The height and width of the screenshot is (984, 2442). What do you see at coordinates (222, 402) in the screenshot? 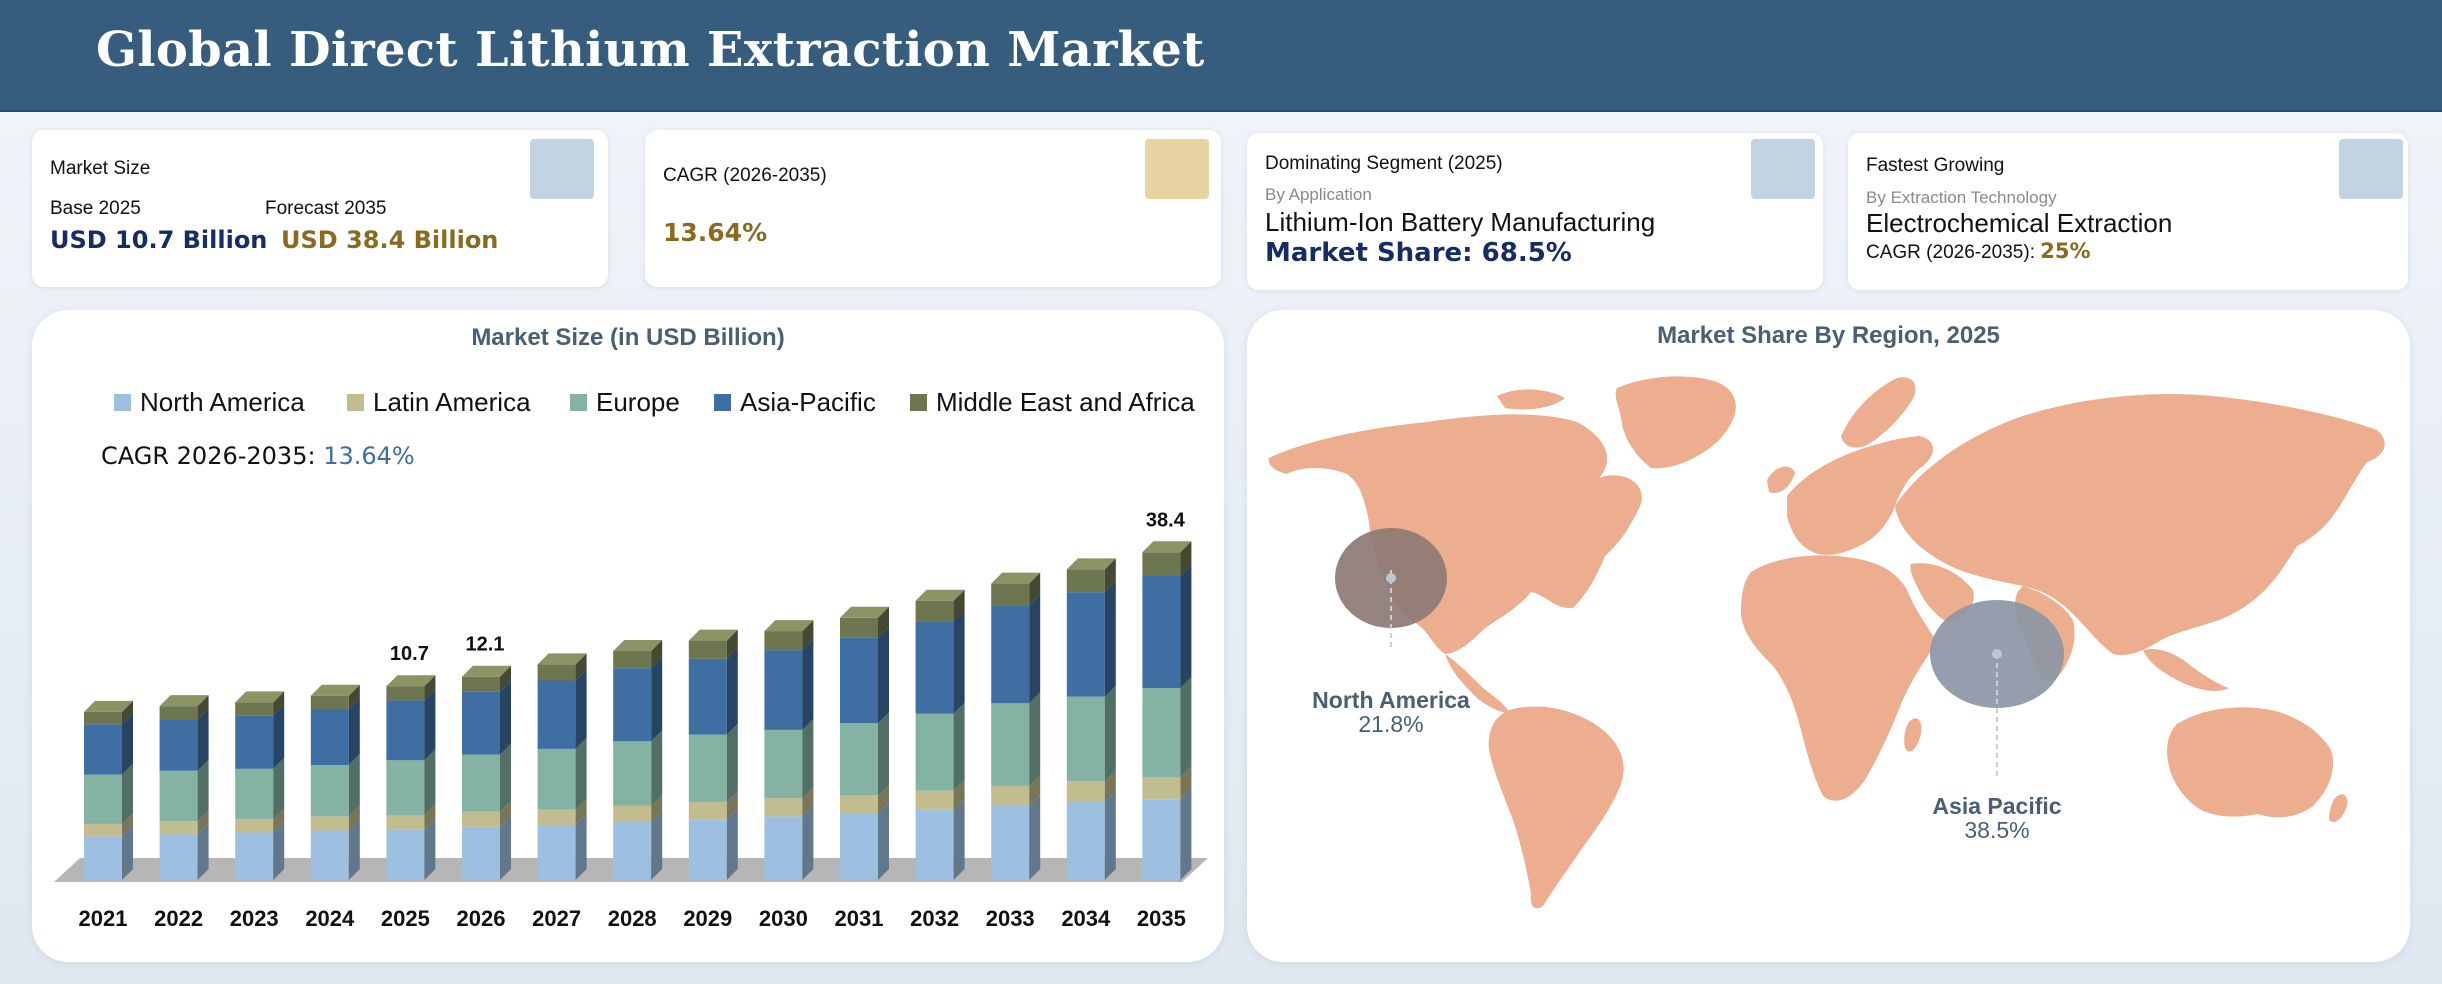
I see `legend-label: North America` at bounding box center [222, 402].